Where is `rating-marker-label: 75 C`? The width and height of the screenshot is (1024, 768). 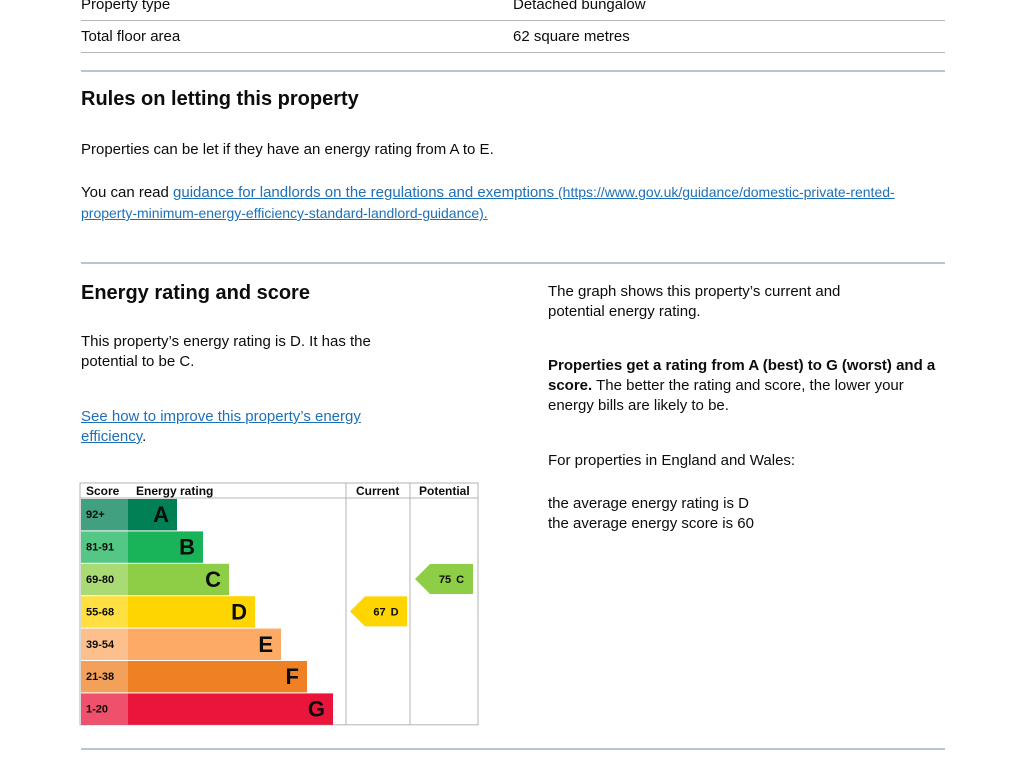 rating-marker-label: 75 C is located at coordinates (451, 580).